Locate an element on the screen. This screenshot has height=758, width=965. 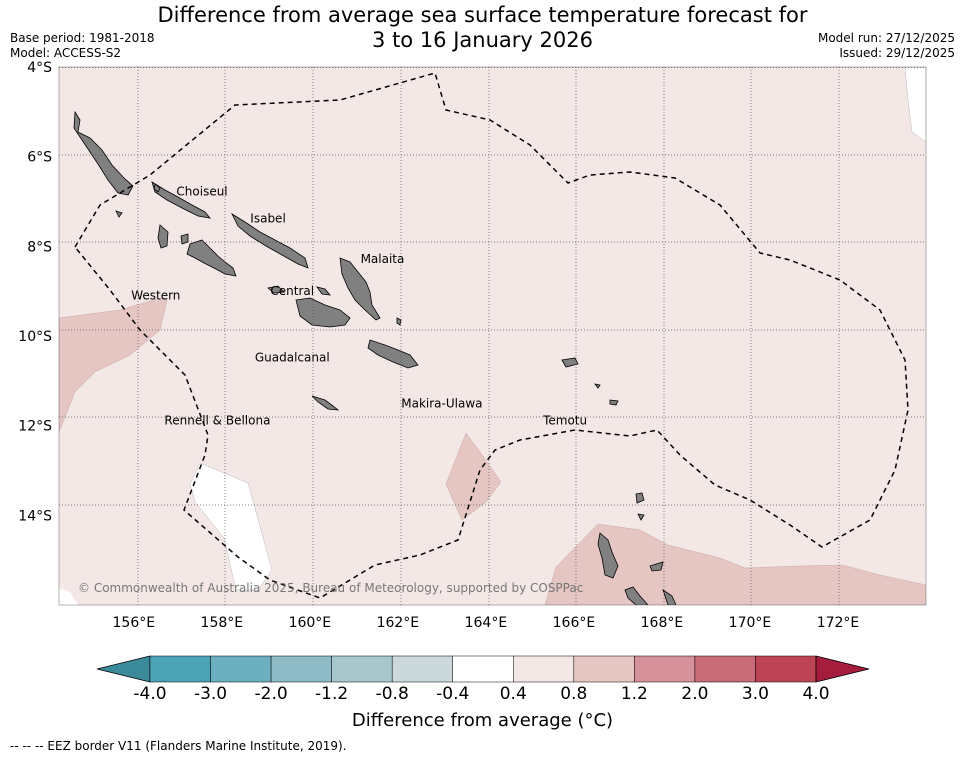
lon-tick-label: 168°E is located at coordinates (662, 623).